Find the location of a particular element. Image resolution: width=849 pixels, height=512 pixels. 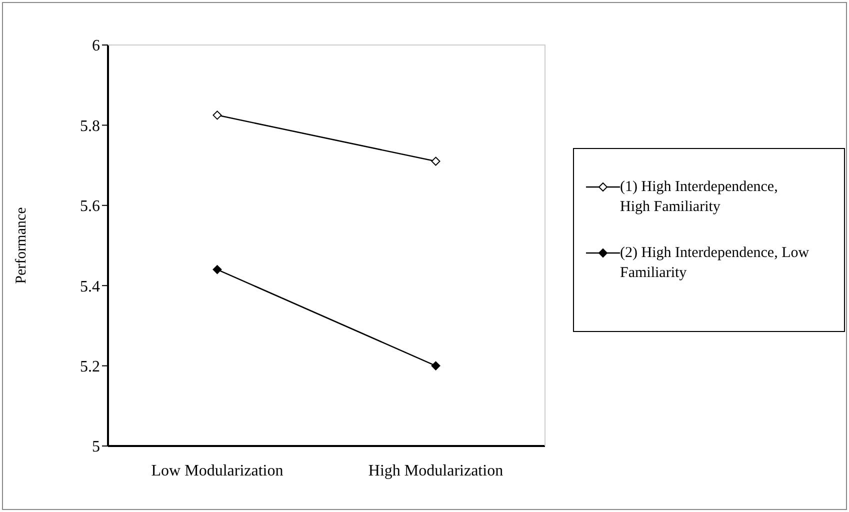

y-tick-label: 5.8 is located at coordinates (90, 126).